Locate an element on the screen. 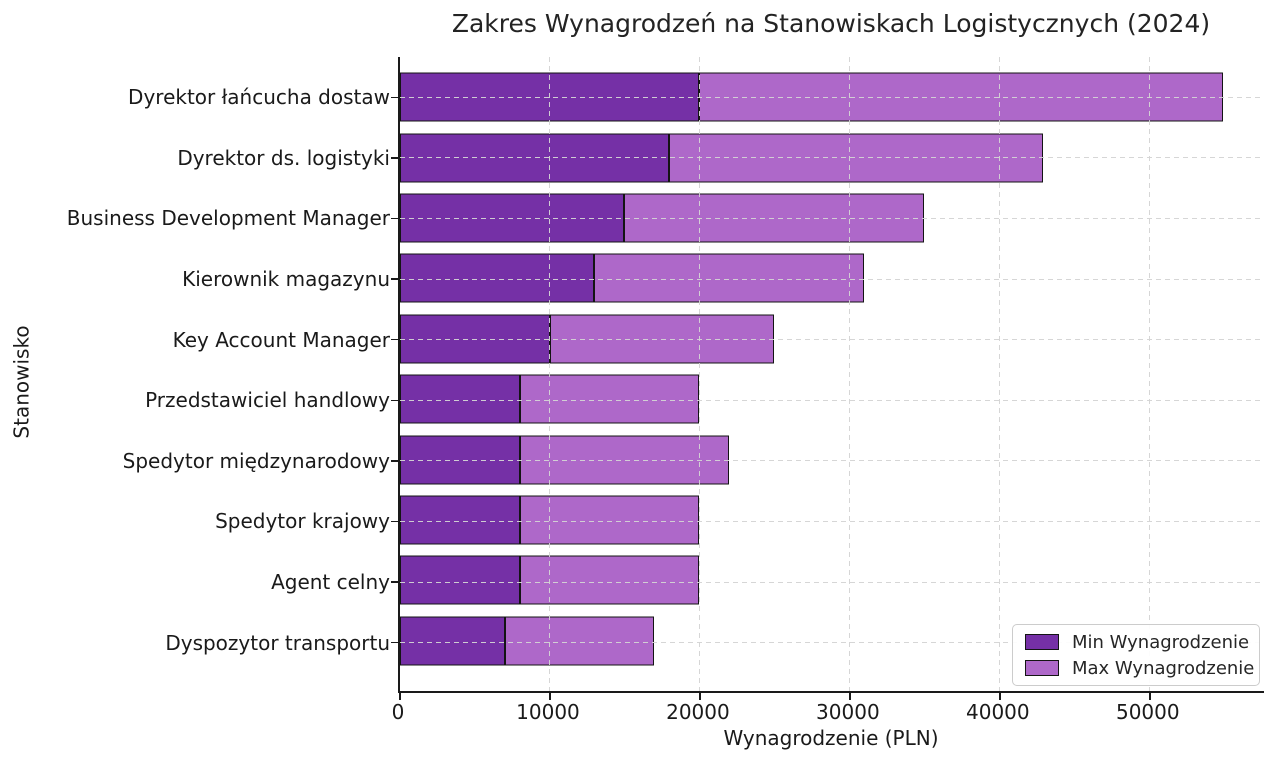 Image resolution: width=1280 pixels, height=763 pixels. category-label: Agent celny is located at coordinates (330, 582).